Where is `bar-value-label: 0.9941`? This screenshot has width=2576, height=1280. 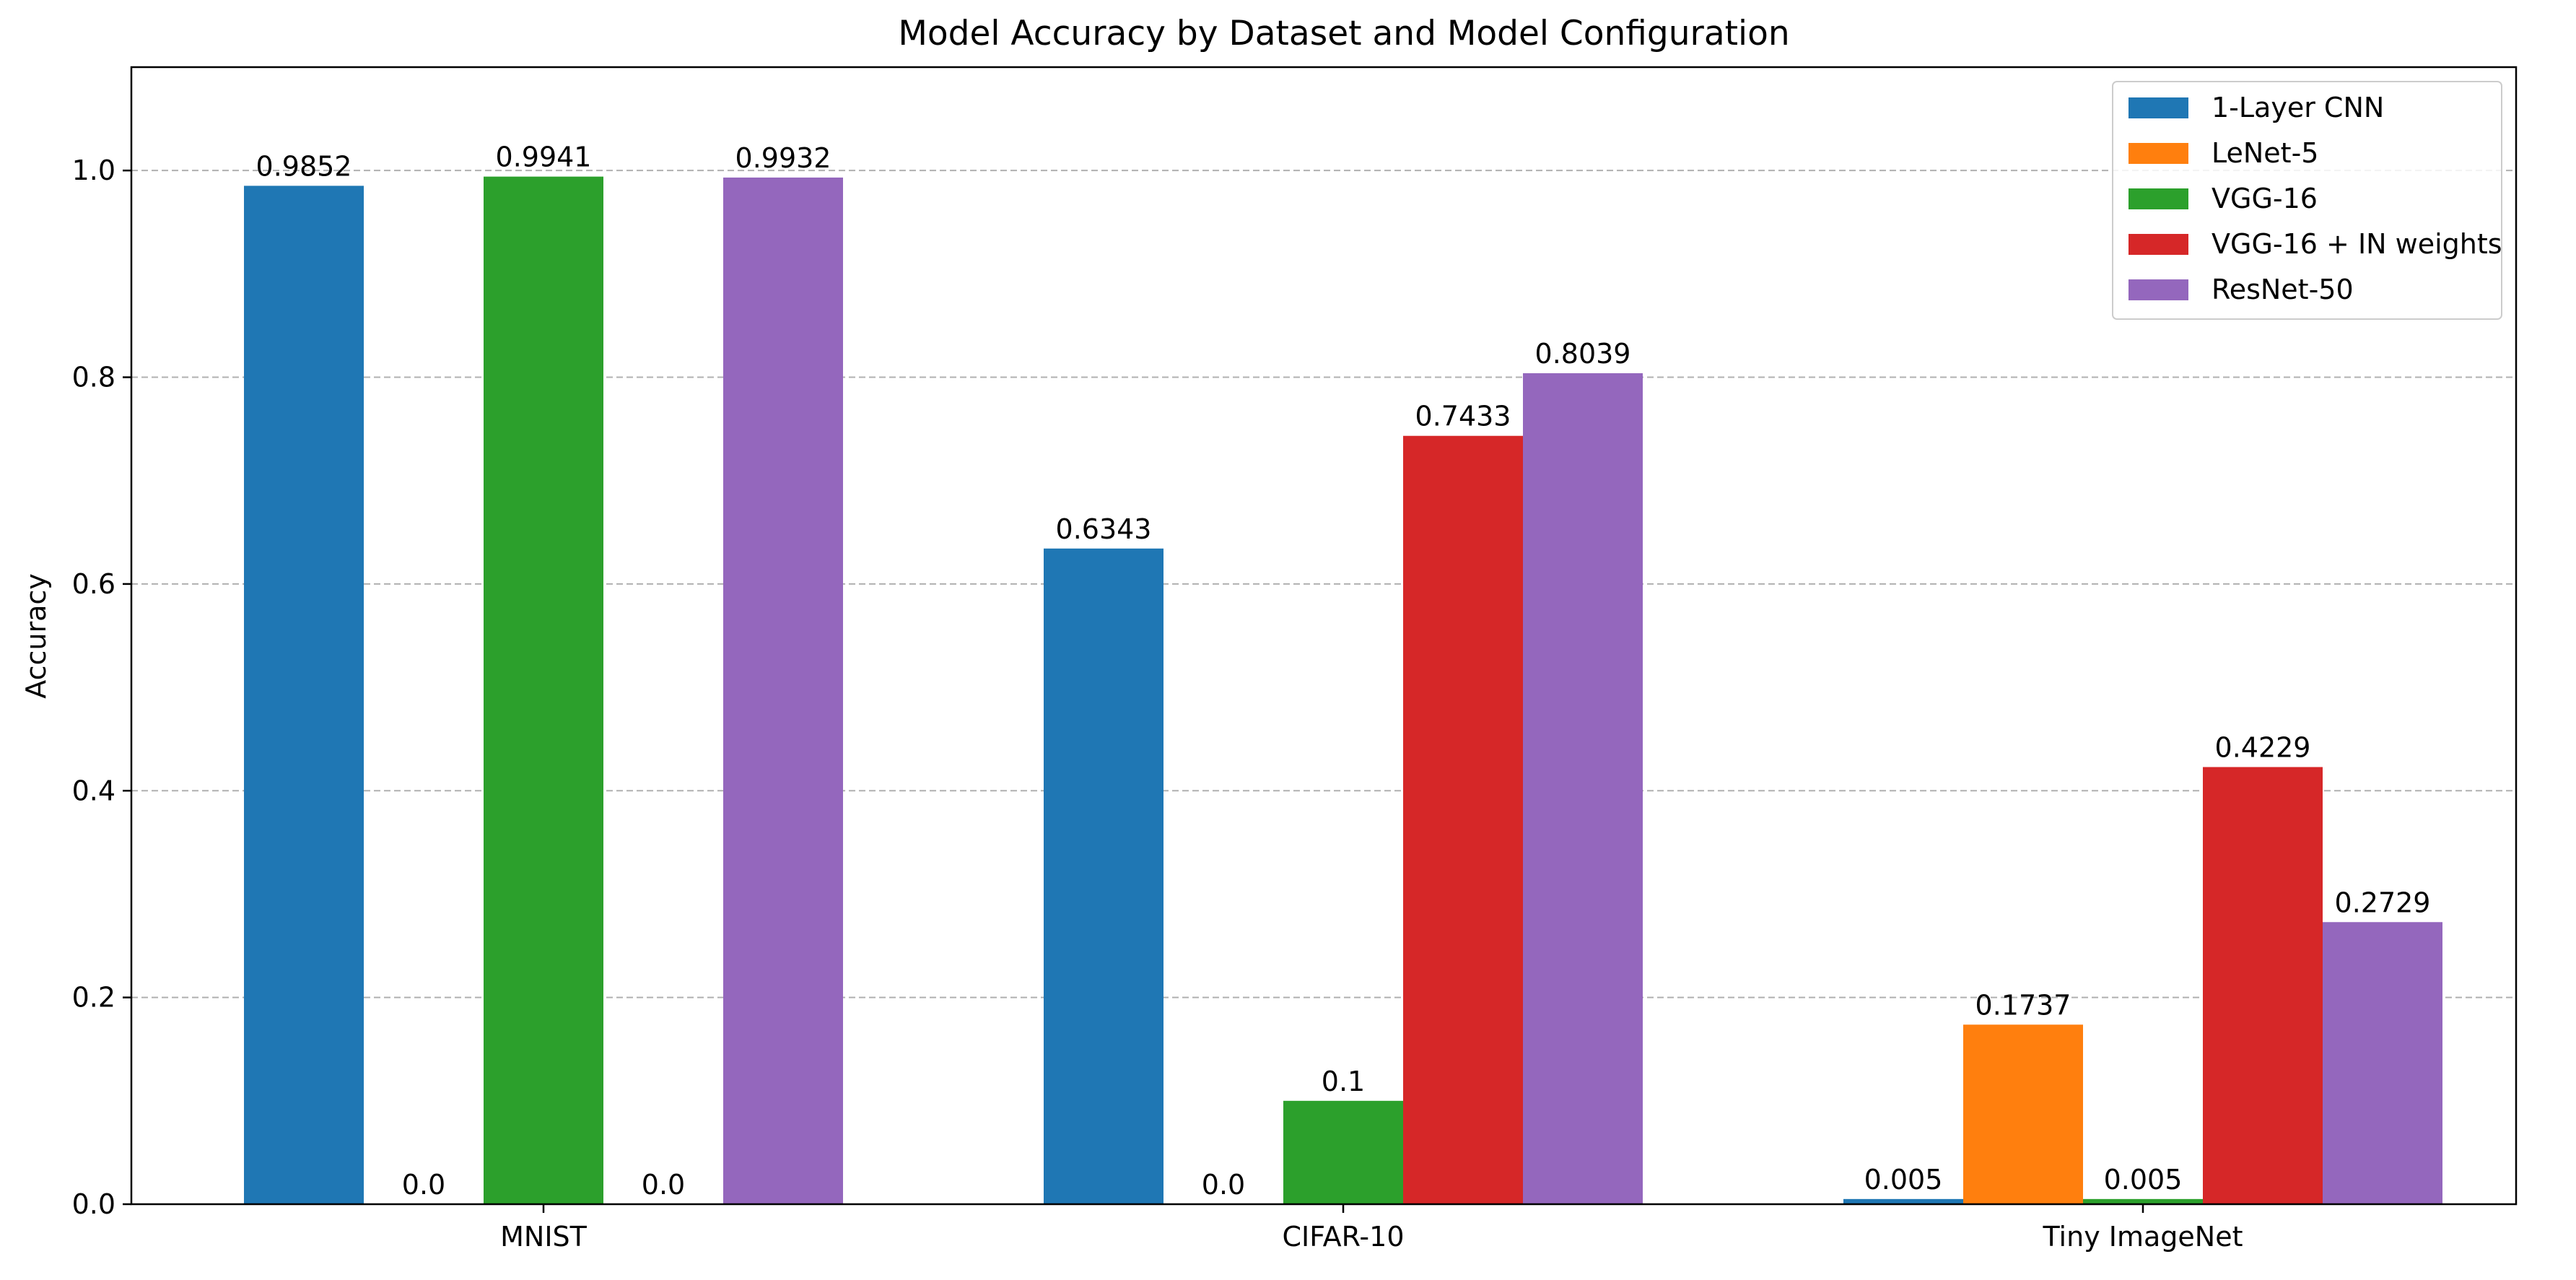 bar-value-label: 0.9941 is located at coordinates (544, 157).